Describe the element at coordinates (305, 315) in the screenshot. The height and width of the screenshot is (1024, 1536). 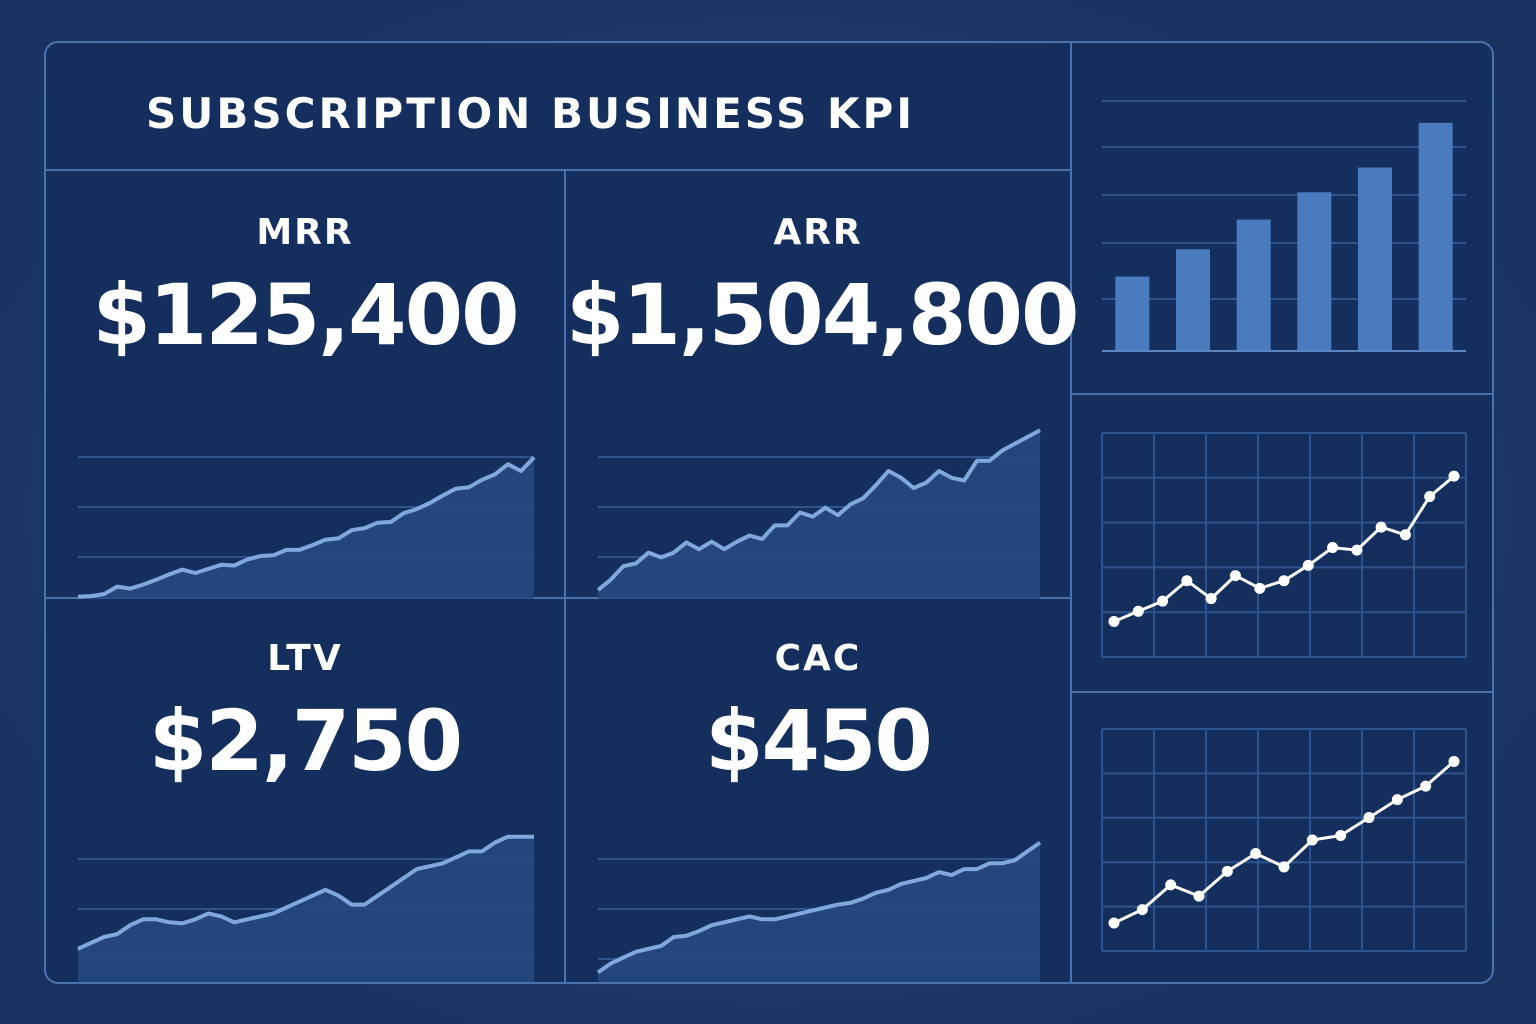
I see `kpi-value: $125,400` at that location.